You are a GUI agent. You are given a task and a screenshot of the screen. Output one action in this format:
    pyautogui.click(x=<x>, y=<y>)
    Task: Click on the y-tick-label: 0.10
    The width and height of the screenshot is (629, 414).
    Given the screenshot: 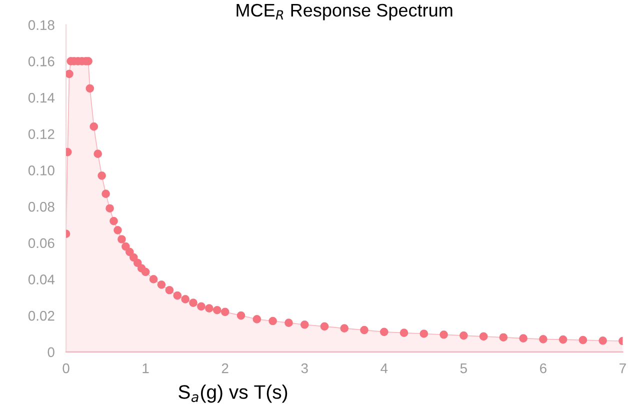 What is the action you would take?
    pyautogui.click(x=41, y=171)
    